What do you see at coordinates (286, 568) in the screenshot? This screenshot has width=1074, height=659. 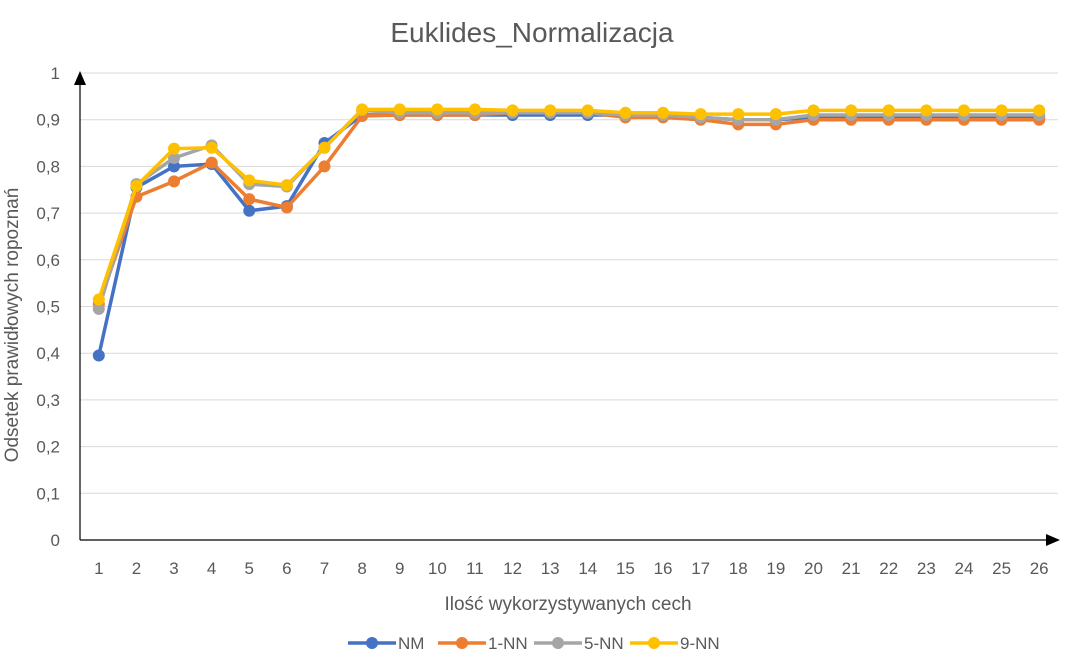 I see `x-tick-label: 6` at bounding box center [286, 568].